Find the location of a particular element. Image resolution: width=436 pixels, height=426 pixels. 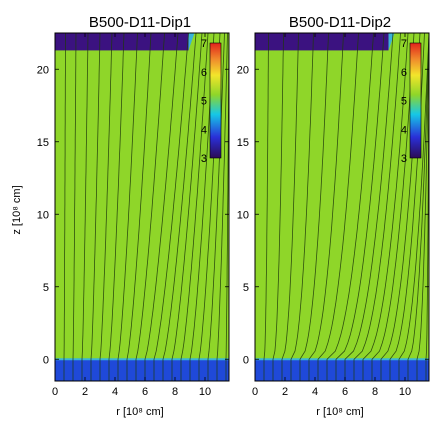

panel-title-left: B500-D11-Dip1 is located at coordinates (140, 22).